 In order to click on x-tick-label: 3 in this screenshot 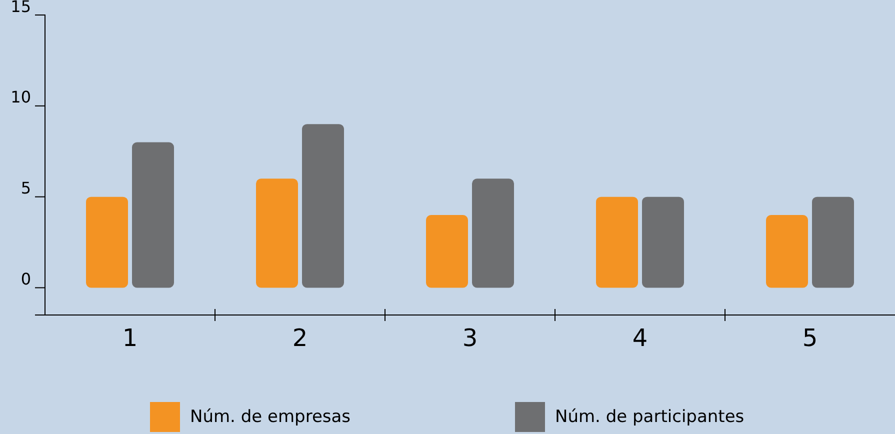, I will do `click(470, 338)`.